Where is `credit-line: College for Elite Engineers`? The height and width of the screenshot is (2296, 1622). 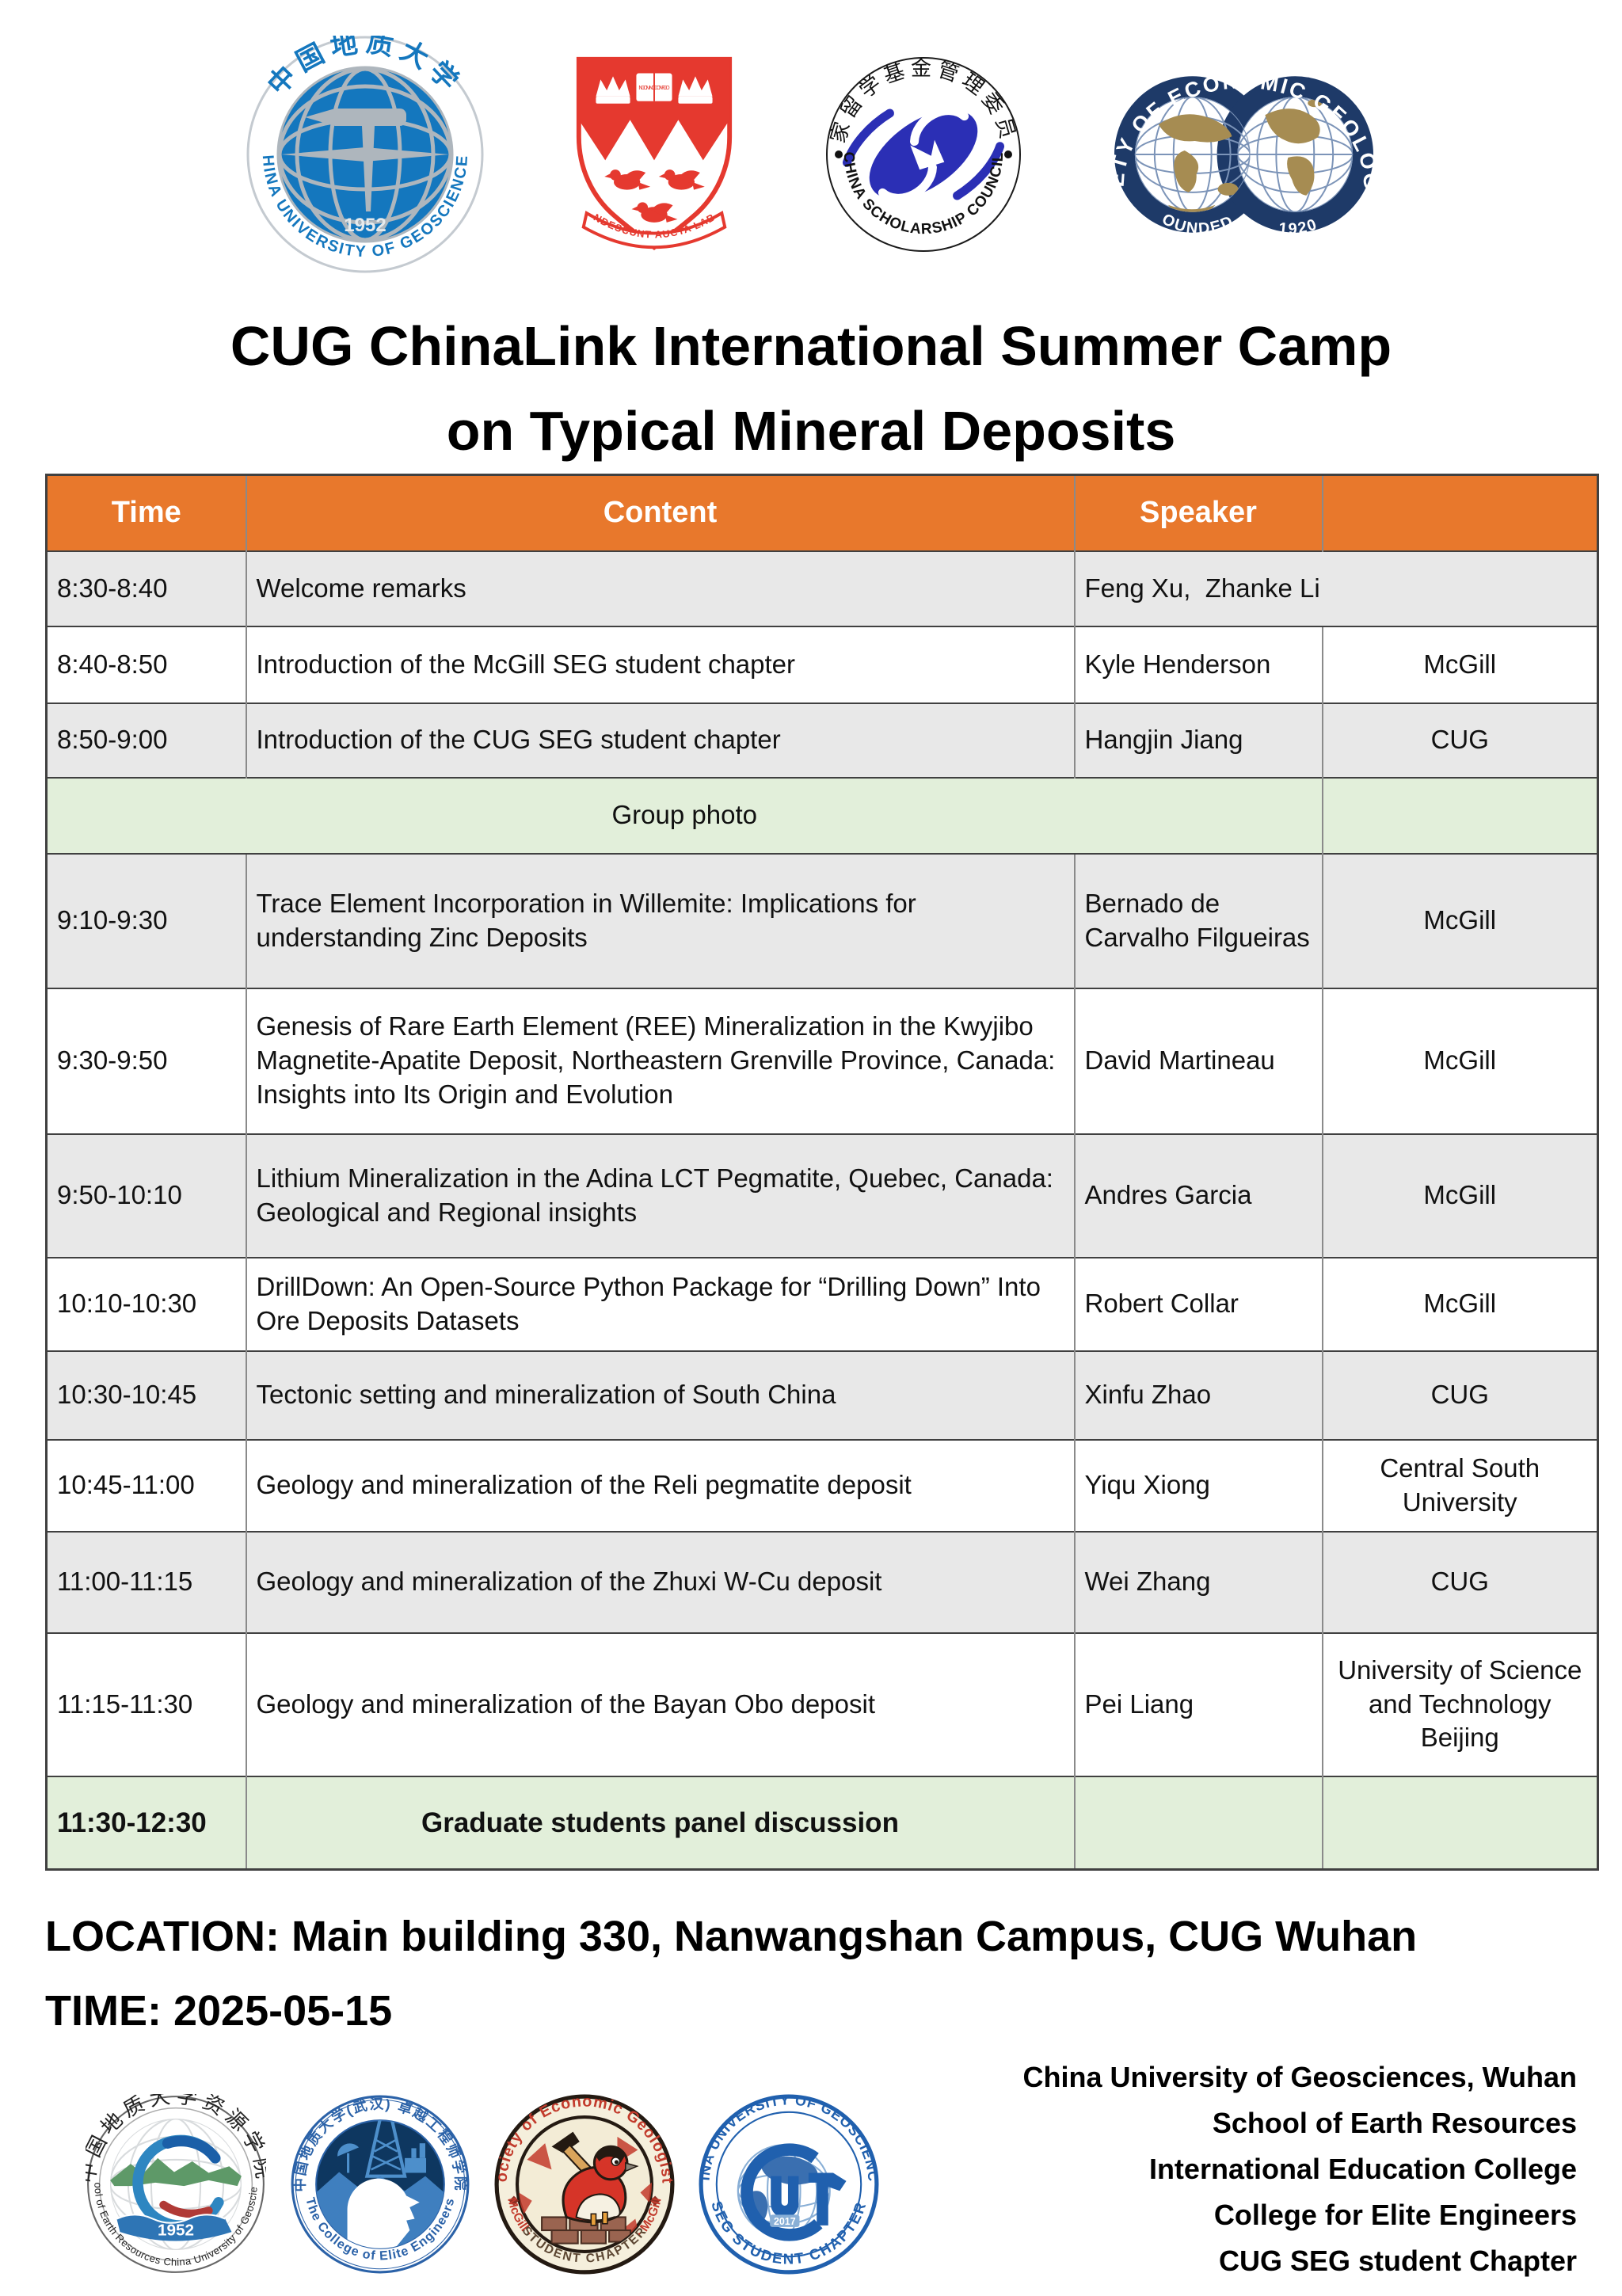 credit-line: College for Elite Engineers is located at coordinates (1395, 2215).